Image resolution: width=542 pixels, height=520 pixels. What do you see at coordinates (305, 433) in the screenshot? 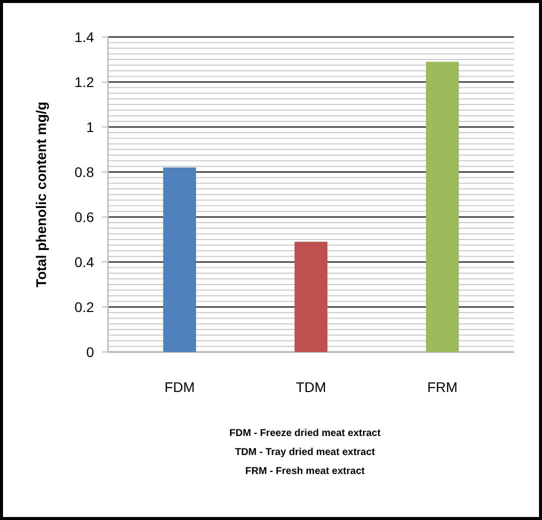
I see `text: FDM - Freeze dried meat extract` at bounding box center [305, 433].